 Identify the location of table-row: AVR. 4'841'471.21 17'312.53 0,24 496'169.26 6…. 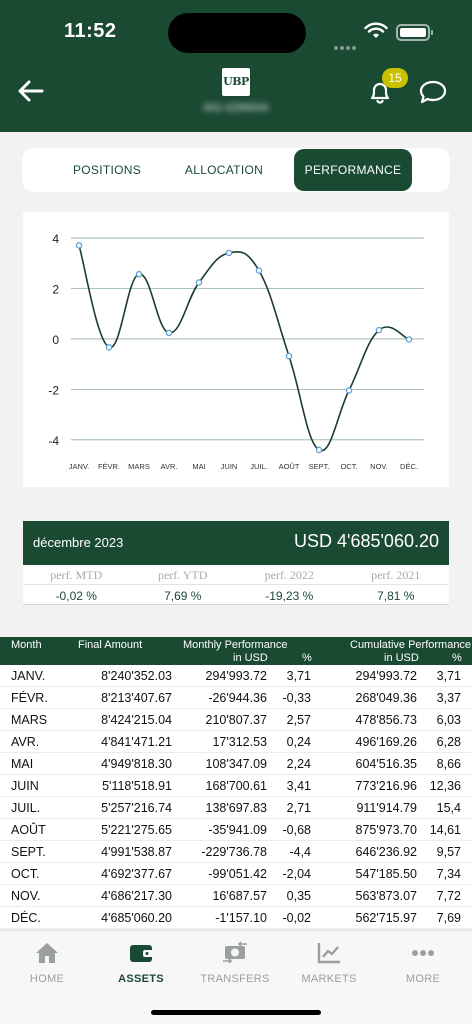
(236, 742).